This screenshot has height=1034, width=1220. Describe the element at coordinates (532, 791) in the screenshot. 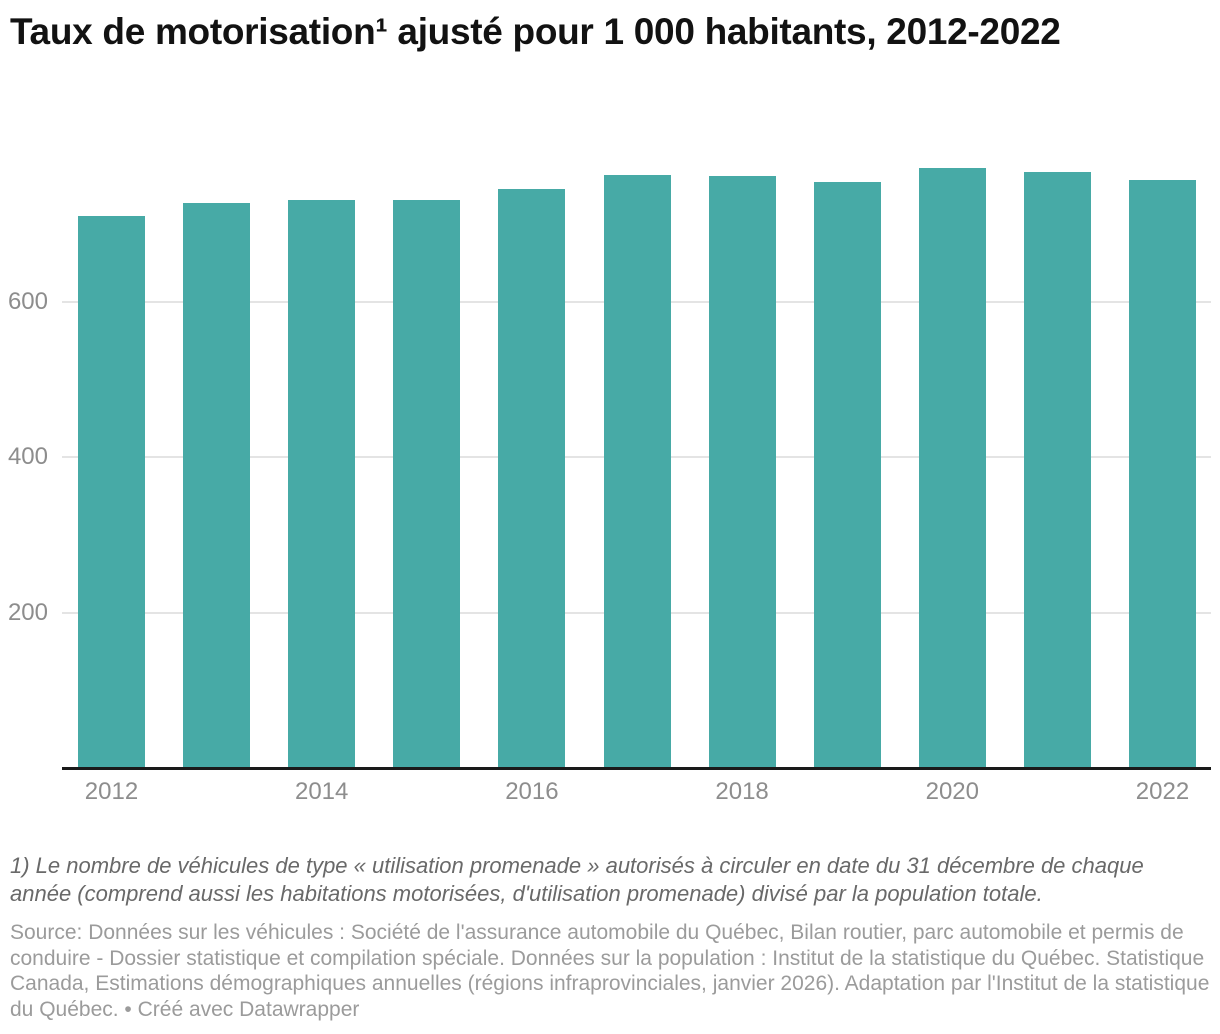

I see `x-axis-label-2016: 2016` at that location.